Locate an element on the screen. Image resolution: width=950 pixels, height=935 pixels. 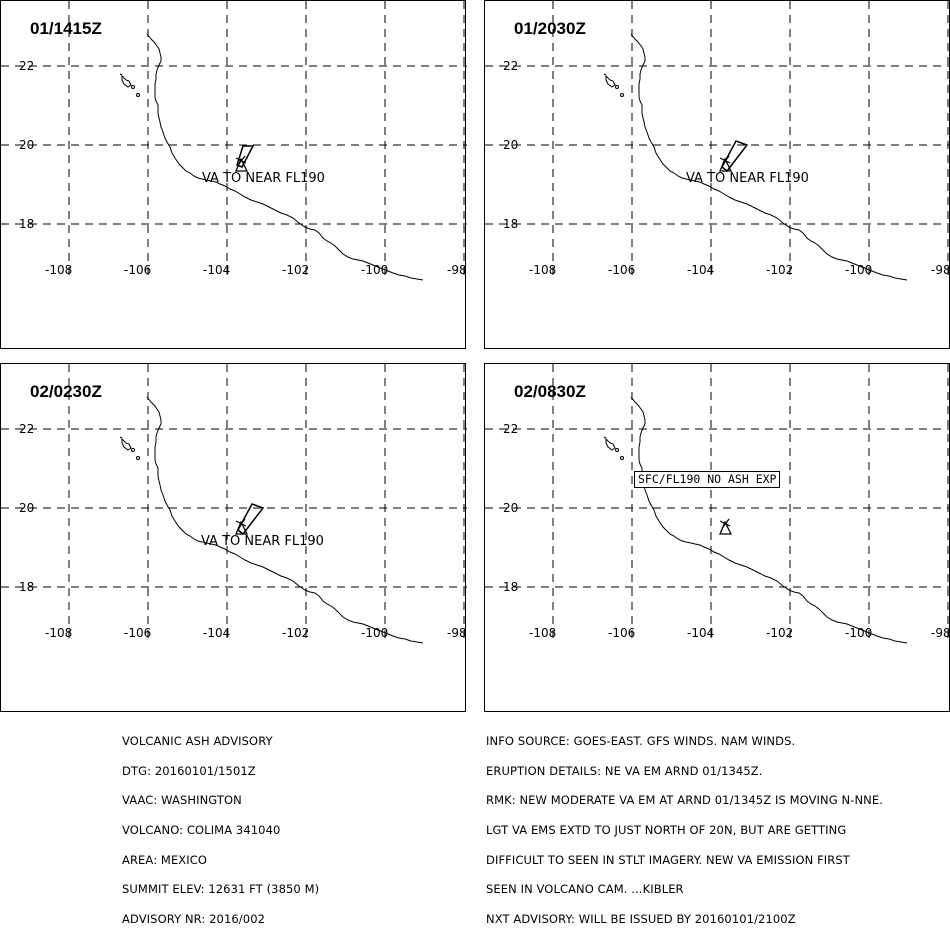
advisory-line: AREA: MEXICO is located at coordinates (165, 859).